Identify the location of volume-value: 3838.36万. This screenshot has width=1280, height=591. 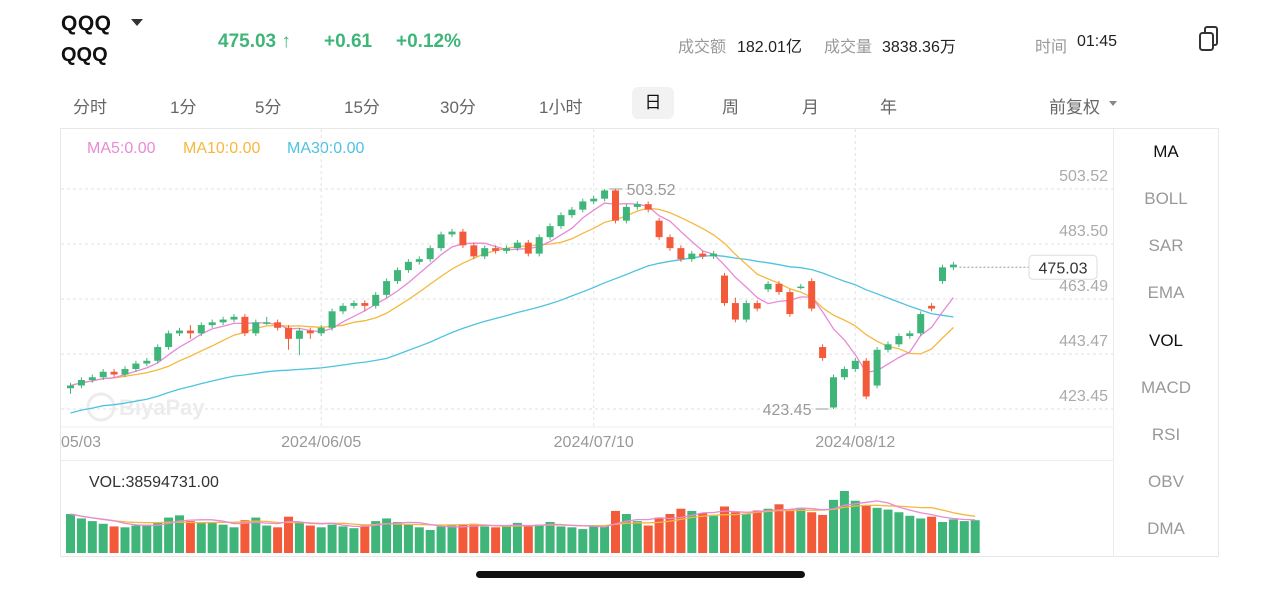
(919, 47).